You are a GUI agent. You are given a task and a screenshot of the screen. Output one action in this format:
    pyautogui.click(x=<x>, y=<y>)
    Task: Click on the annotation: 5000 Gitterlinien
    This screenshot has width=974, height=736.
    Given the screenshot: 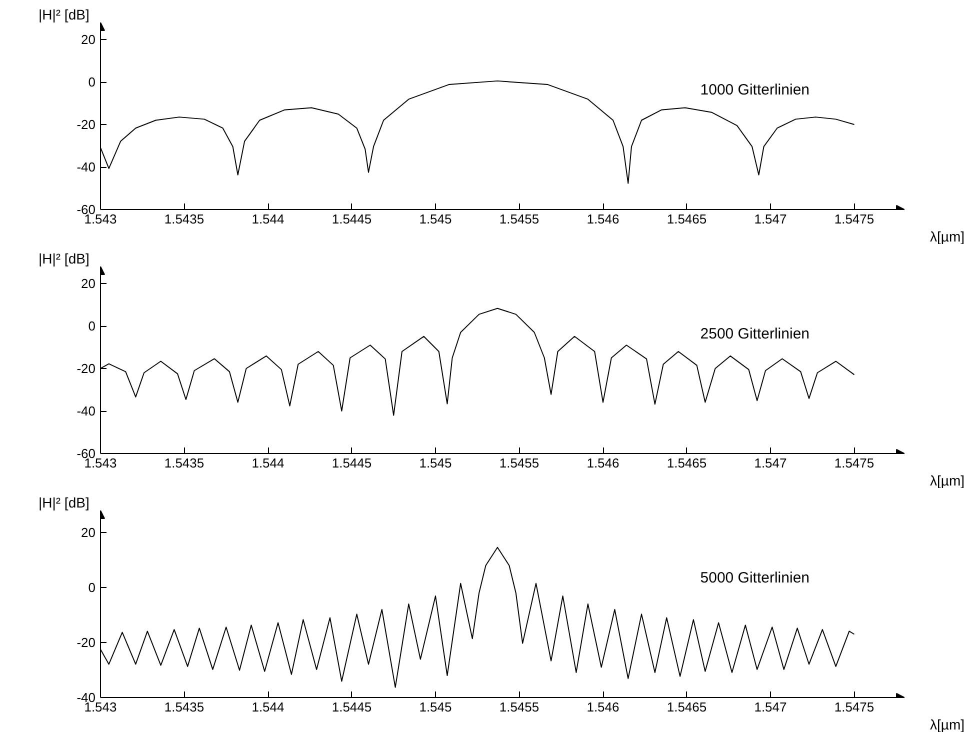 What is the action you would take?
    pyautogui.click(x=755, y=577)
    